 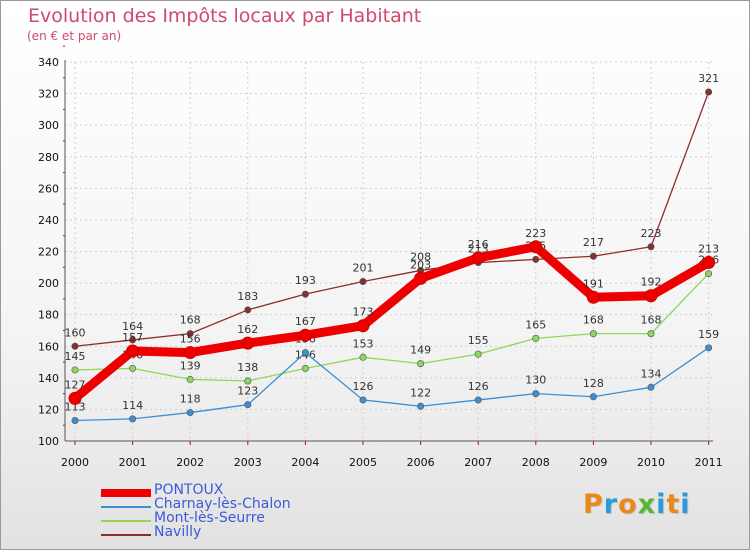 What do you see at coordinates (48, 157) in the screenshot?
I see `y-tick-280: 280` at bounding box center [48, 157].